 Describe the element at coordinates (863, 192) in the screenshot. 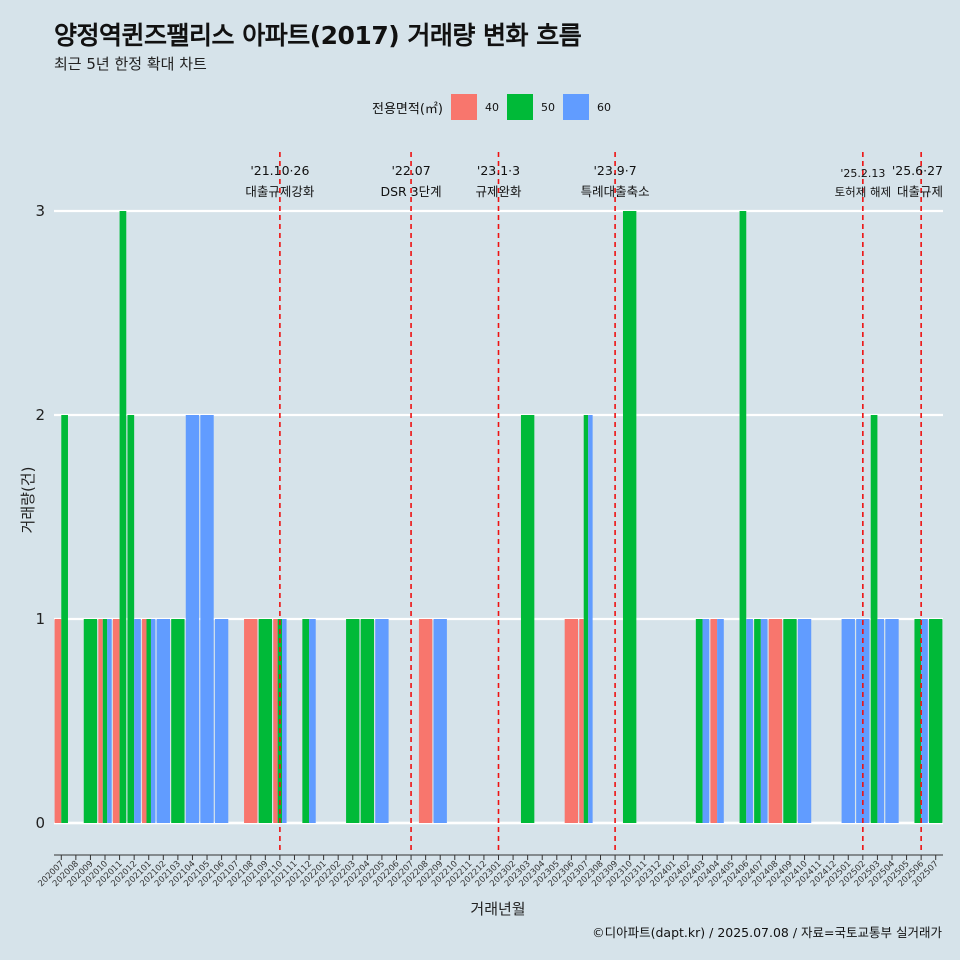

I see `event-label-202502: 토허제 해제` at that location.